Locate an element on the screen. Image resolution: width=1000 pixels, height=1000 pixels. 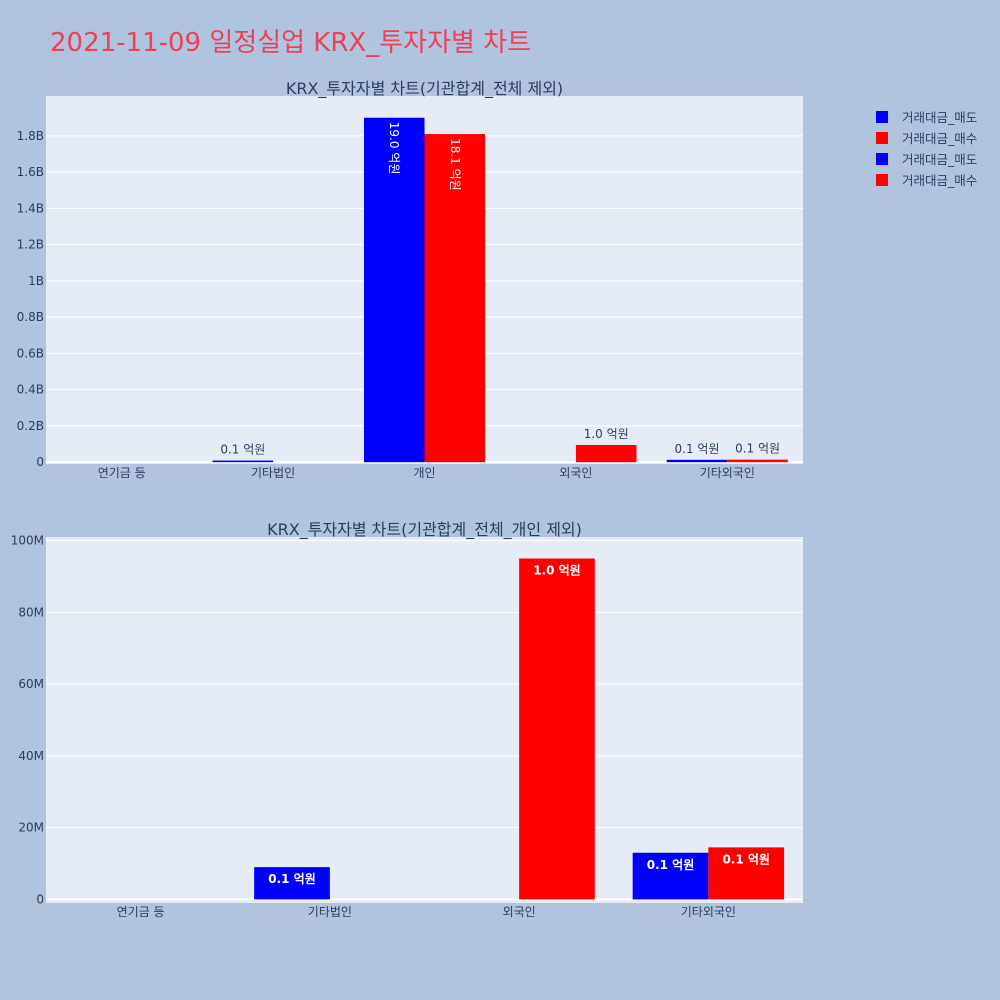
chart-title: KRX_투자자별 차트(기관합계_전체_개인 제외) is located at coordinates (424, 530).